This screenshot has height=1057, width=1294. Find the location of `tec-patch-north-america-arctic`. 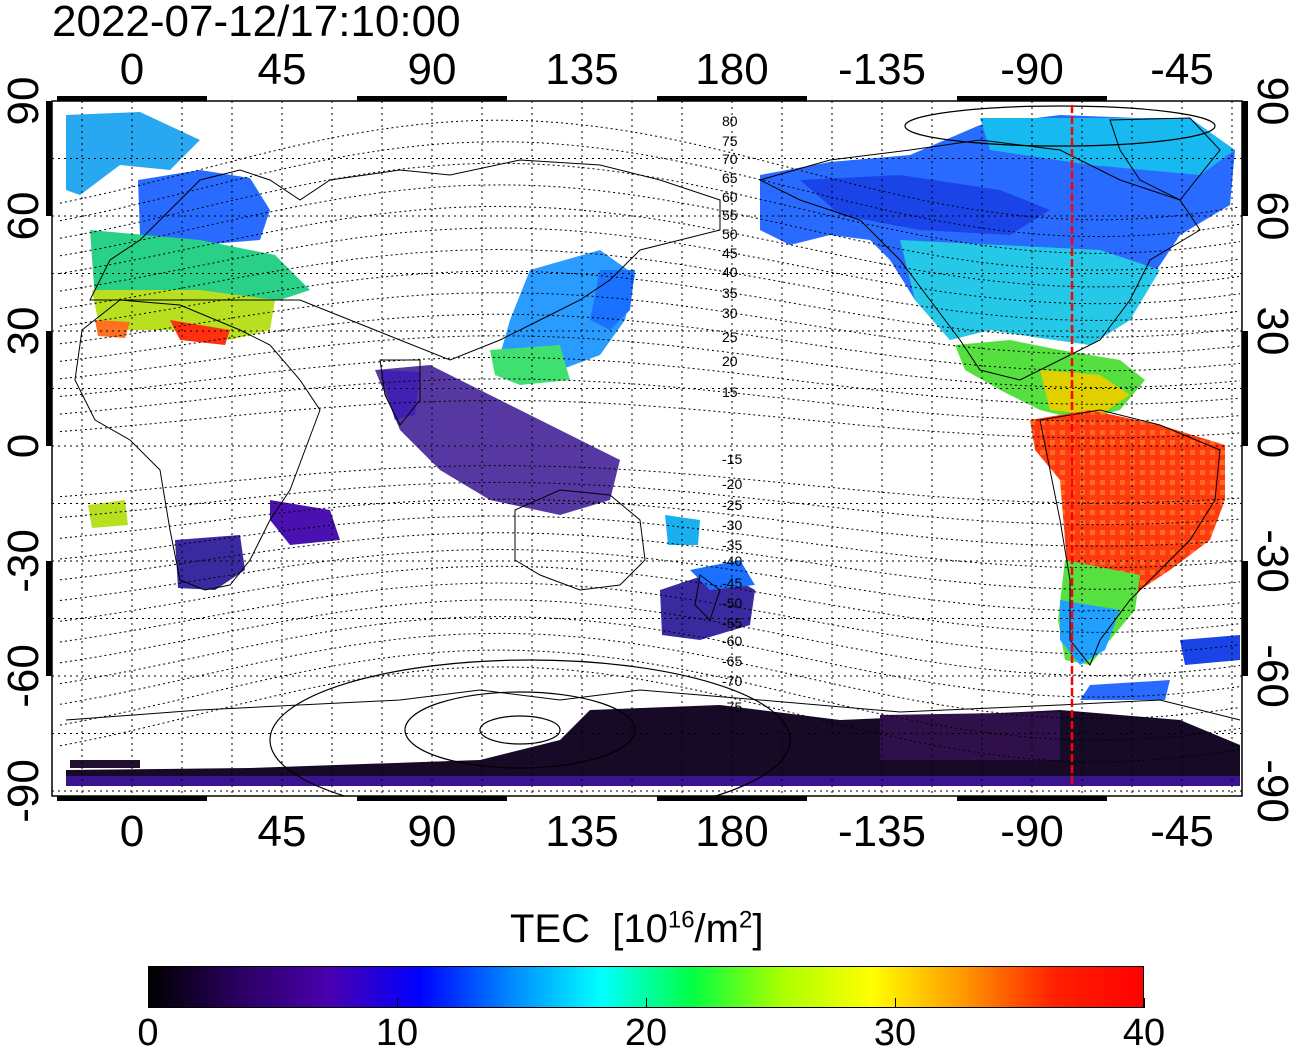

tec-patch-north-america-arctic is located at coordinates (1107, 146).